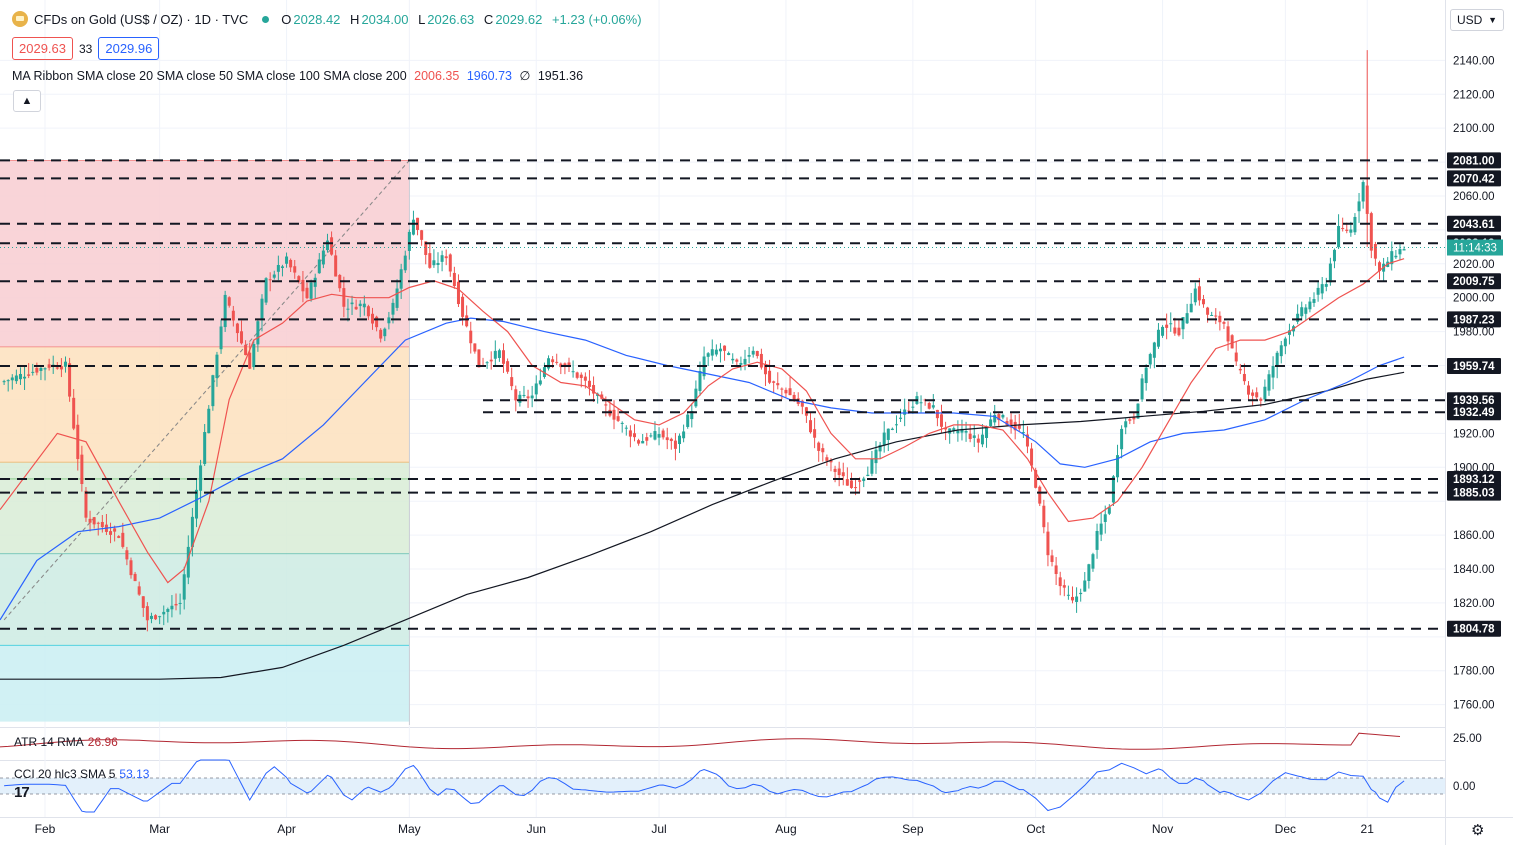 The image size is (1513, 845). I want to click on y-tick-label: 1780.00, so click(1474, 672).